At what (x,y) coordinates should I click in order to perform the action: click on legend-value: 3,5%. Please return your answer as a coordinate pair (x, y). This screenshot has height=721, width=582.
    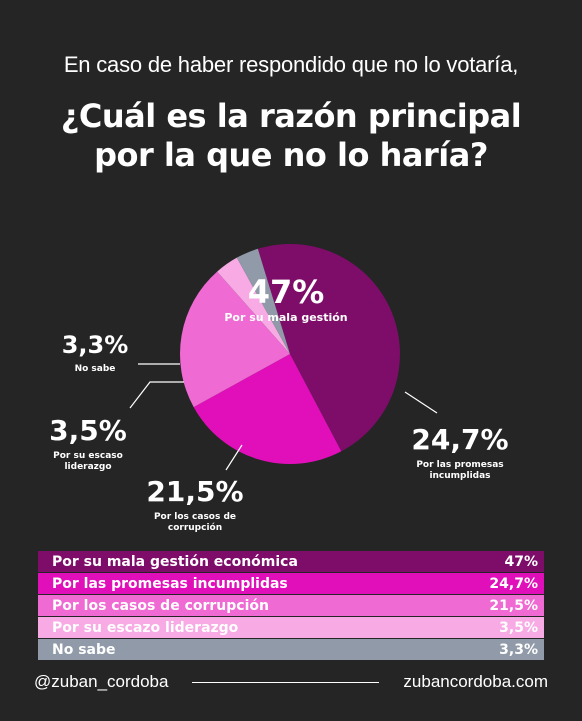
    Looking at the image, I should click on (518, 627).